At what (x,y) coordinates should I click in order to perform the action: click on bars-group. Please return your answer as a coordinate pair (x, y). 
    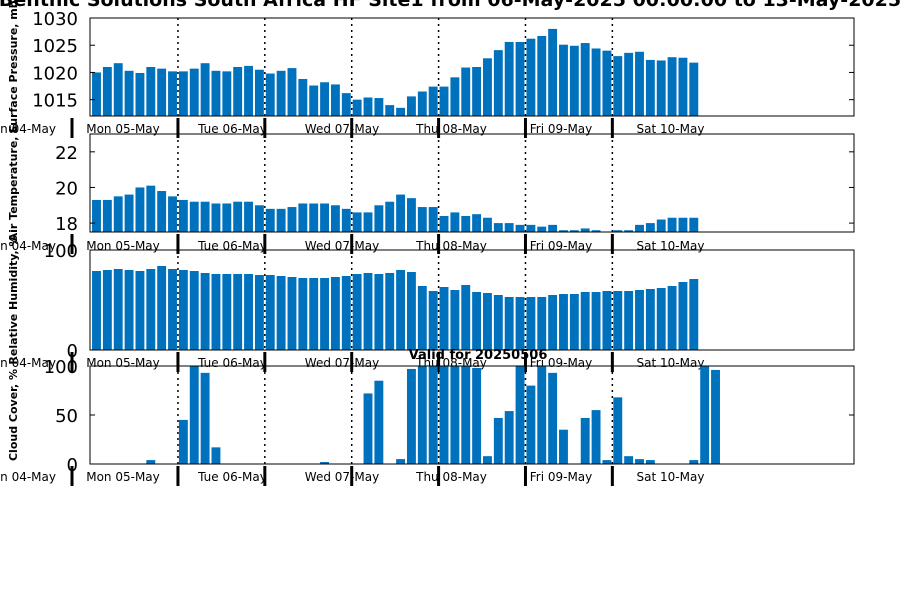
    Looking at the image, I should click on (395, 72).